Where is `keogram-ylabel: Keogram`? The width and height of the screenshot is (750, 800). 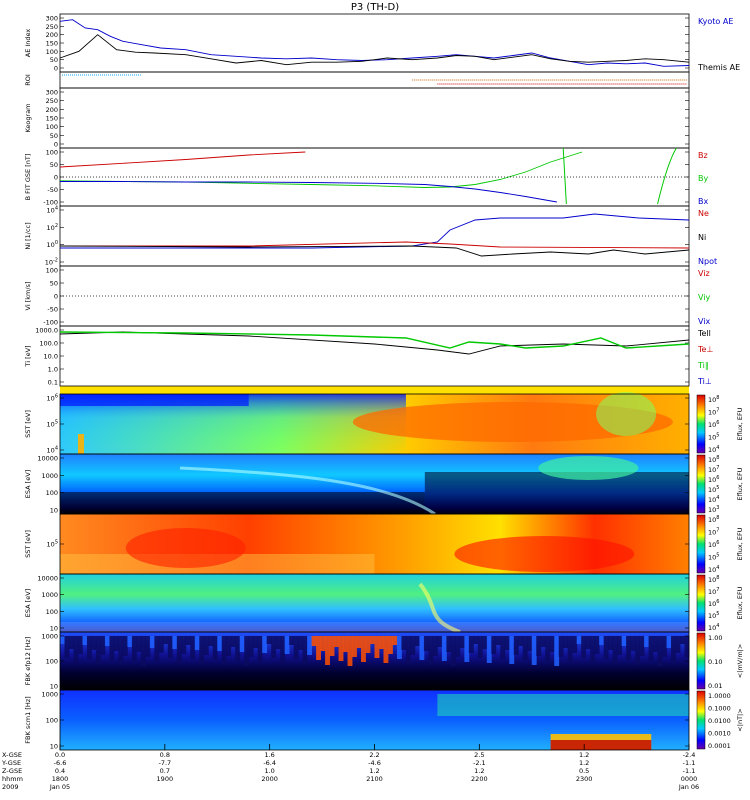
keogram-ylabel: Keogram is located at coordinates (28, 117).